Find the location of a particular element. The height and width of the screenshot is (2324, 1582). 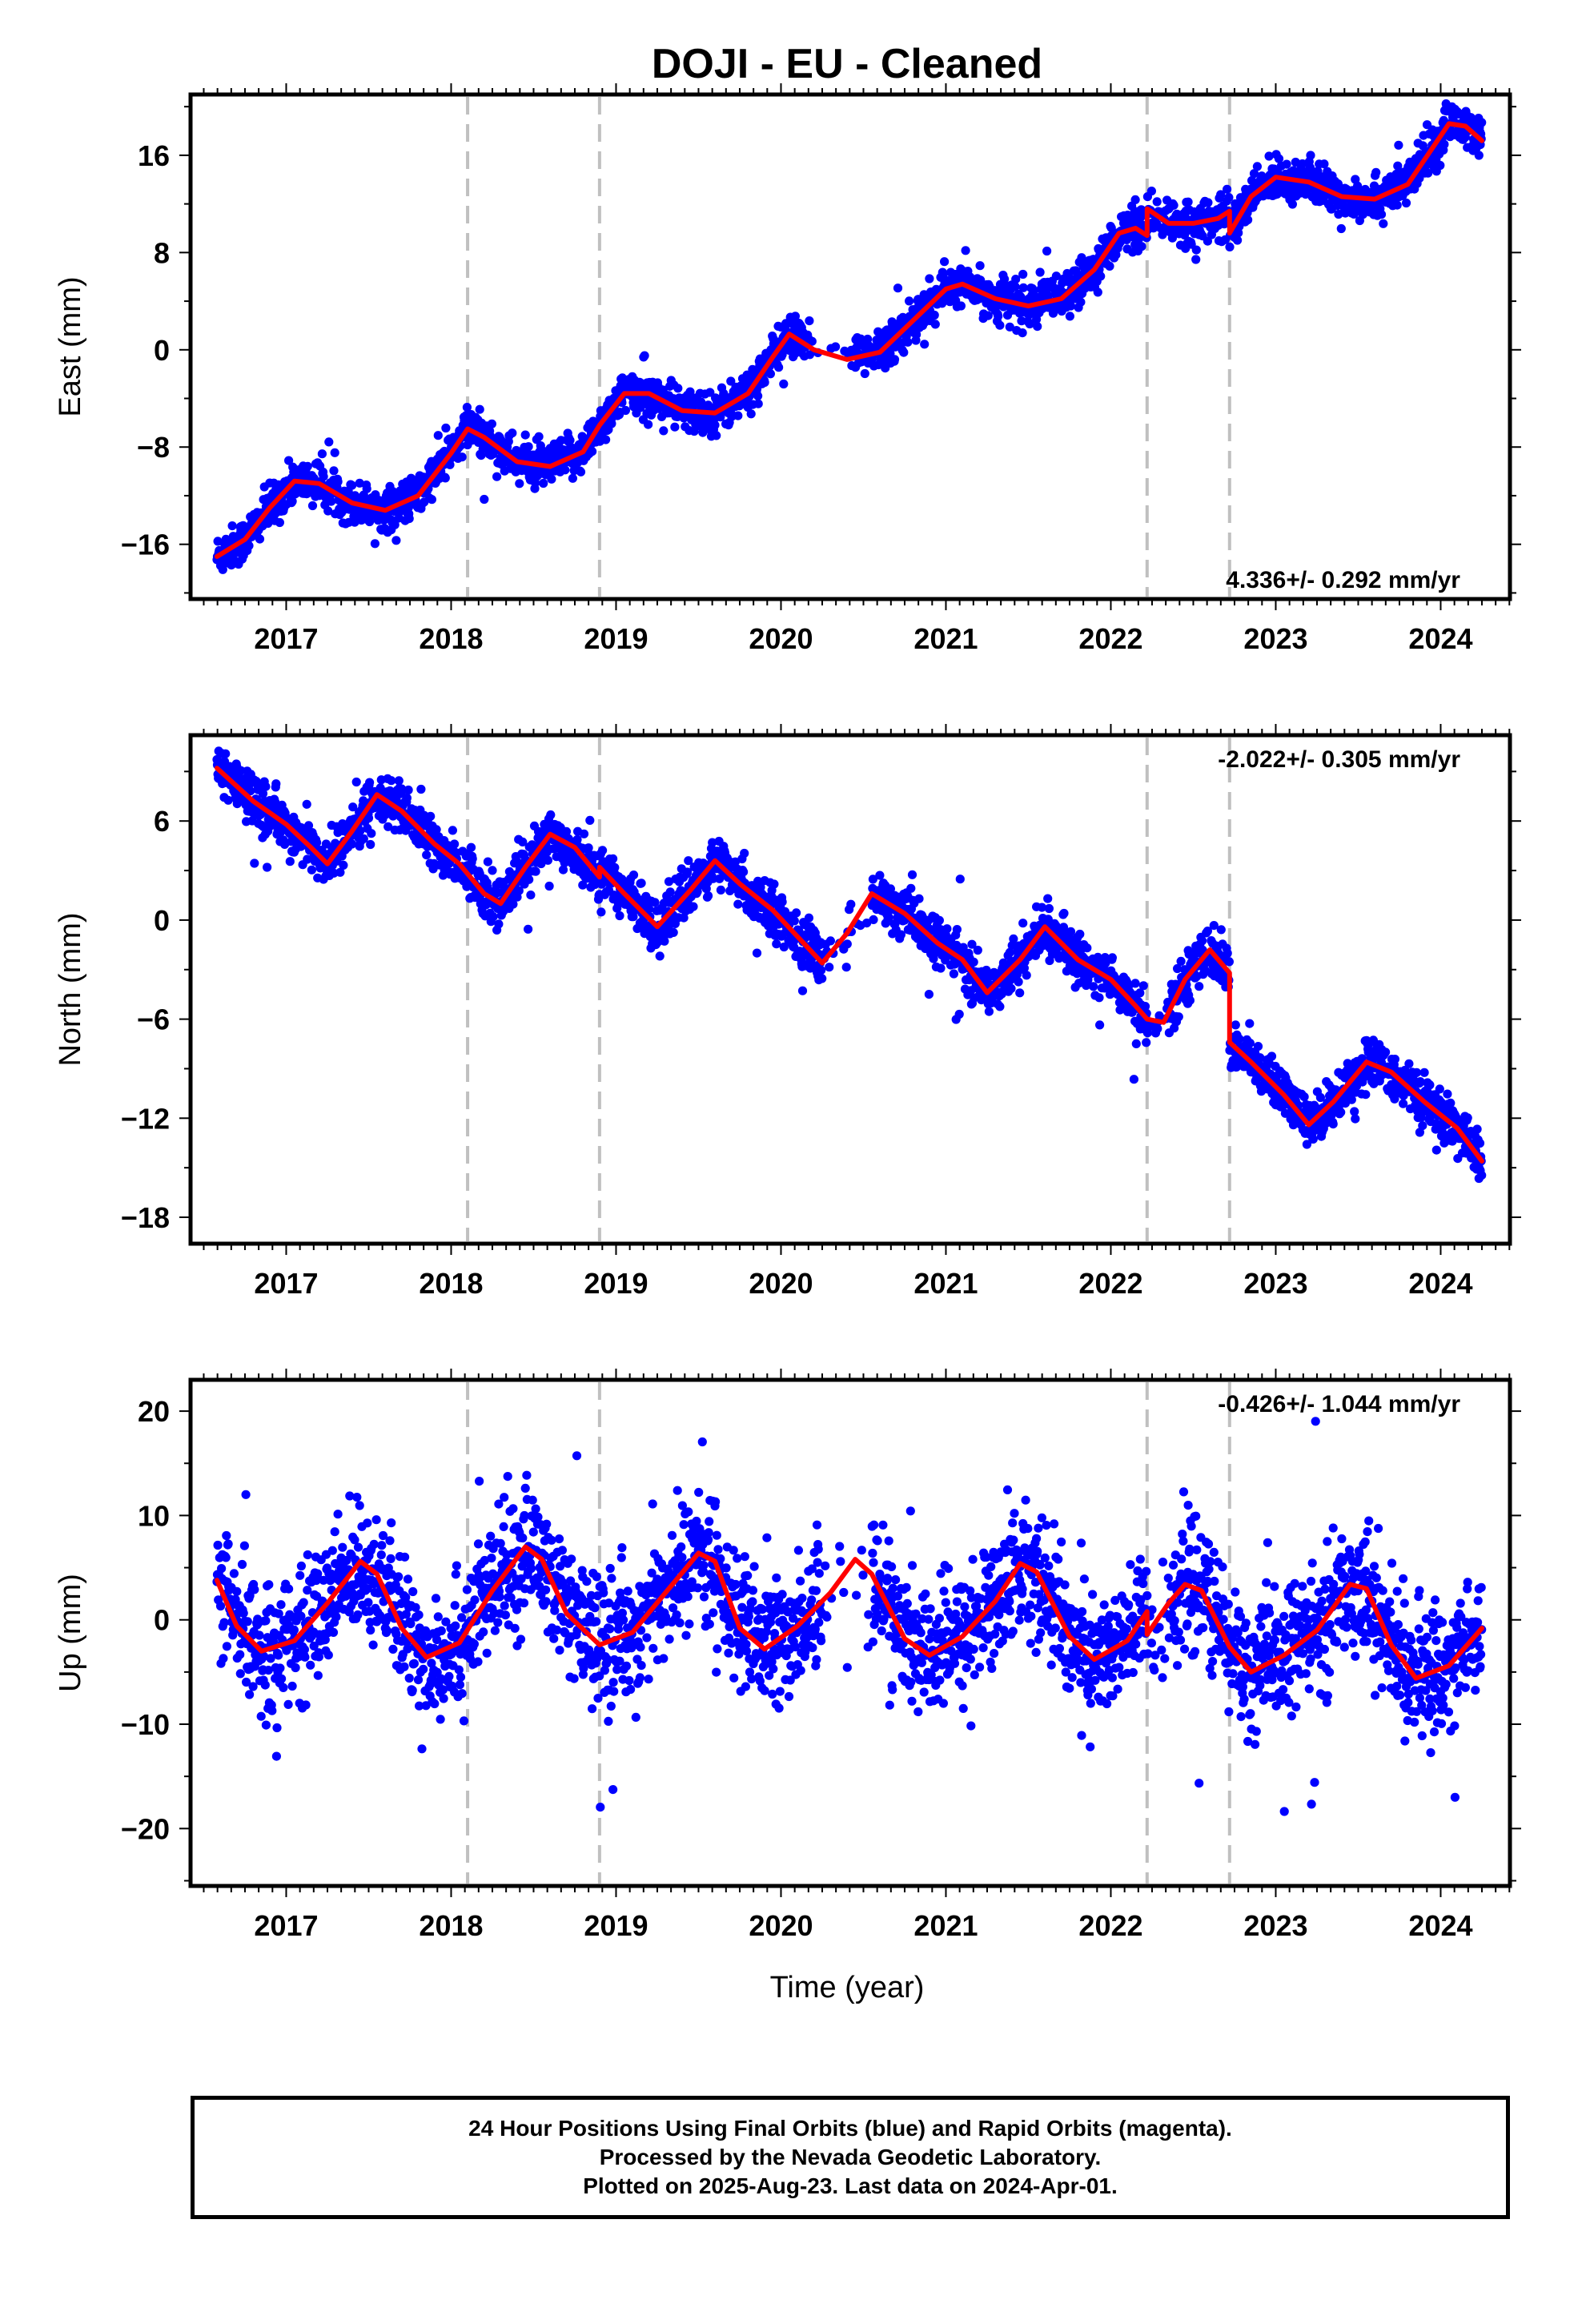

chart-title: DOJI - EU - Cleaned is located at coordinates (847, 64).